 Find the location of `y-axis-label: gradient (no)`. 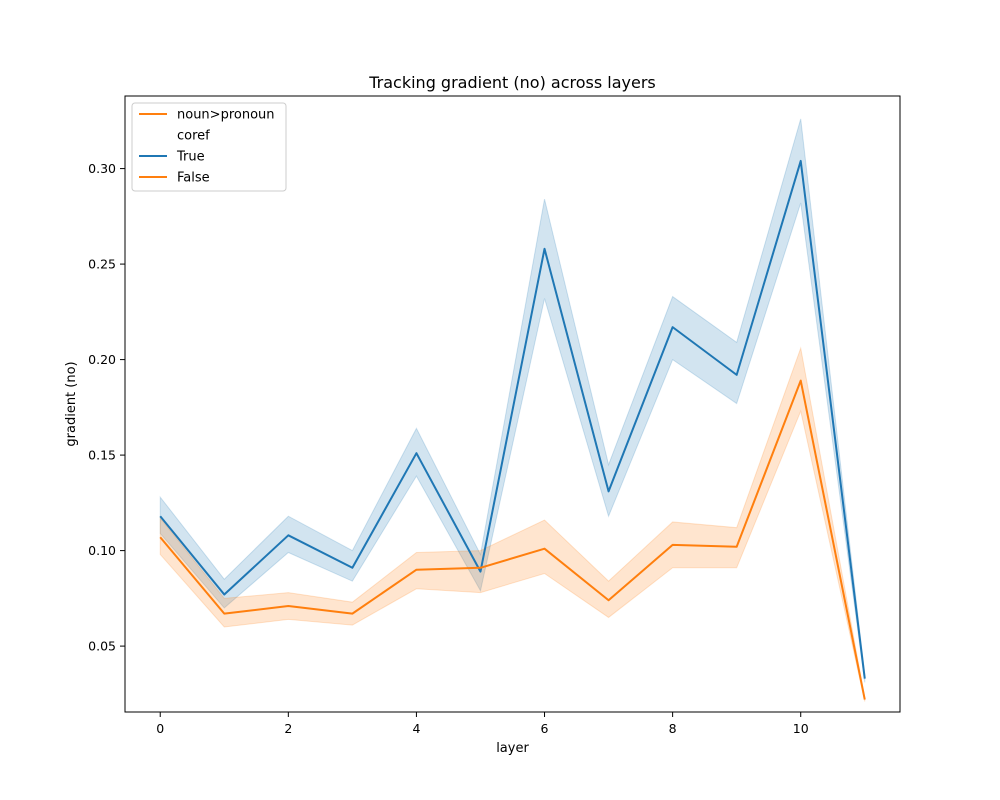

y-axis-label: gradient (no) is located at coordinates (71, 403).